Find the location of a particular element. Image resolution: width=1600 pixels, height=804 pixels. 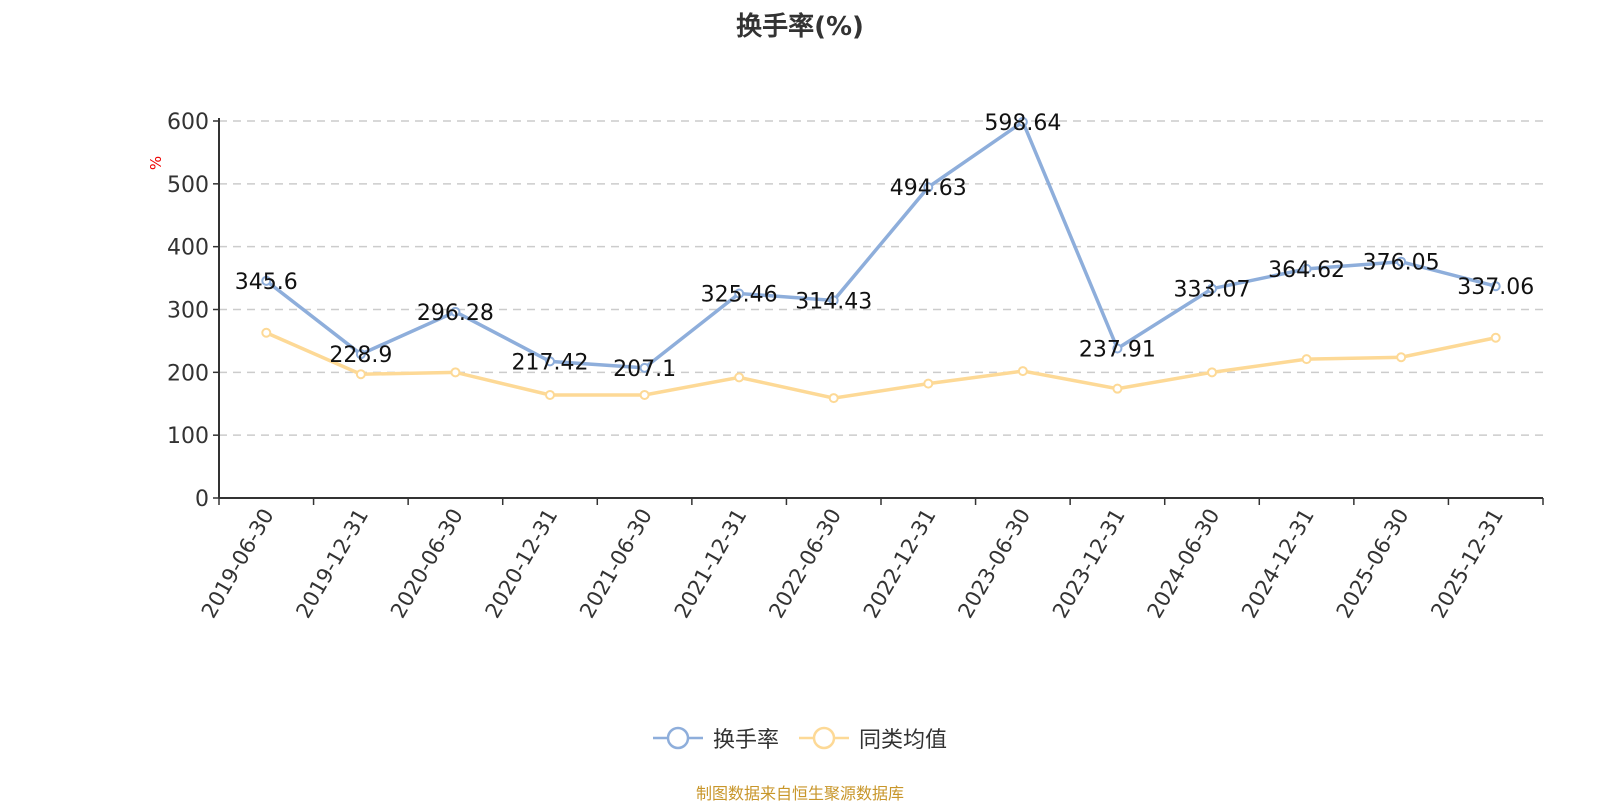

data-label: 494.63 is located at coordinates (928, 188).